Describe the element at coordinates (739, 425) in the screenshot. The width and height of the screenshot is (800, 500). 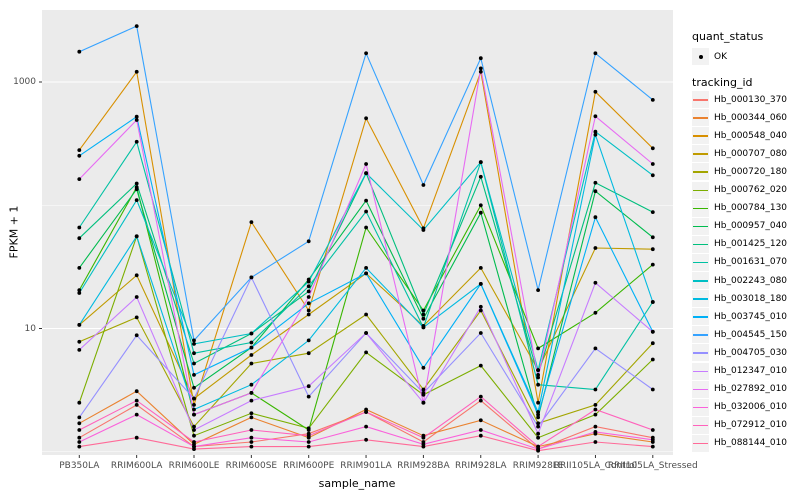
I see `legend-item: Hb_072912_010` at that location.